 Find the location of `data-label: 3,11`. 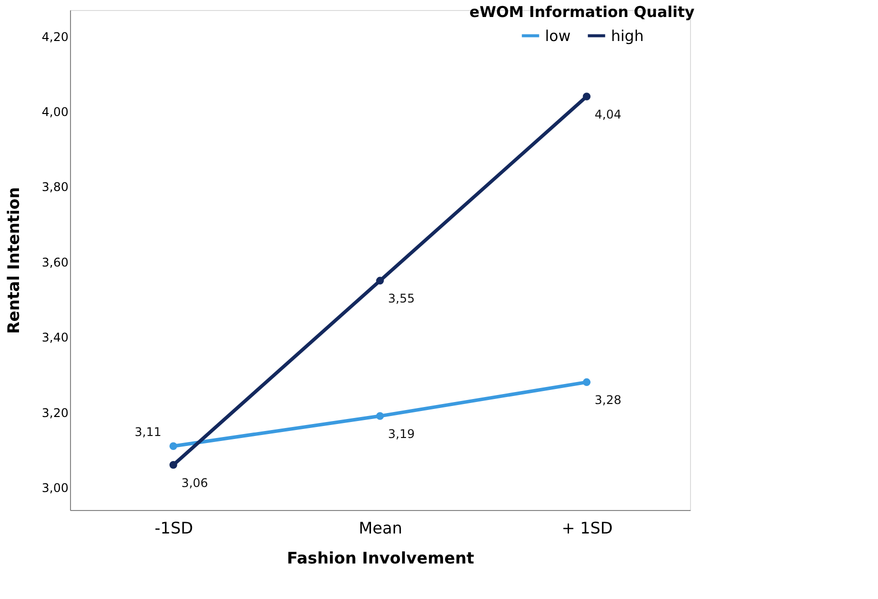

data-label: 3,11 is located at coordinates (148, 432).